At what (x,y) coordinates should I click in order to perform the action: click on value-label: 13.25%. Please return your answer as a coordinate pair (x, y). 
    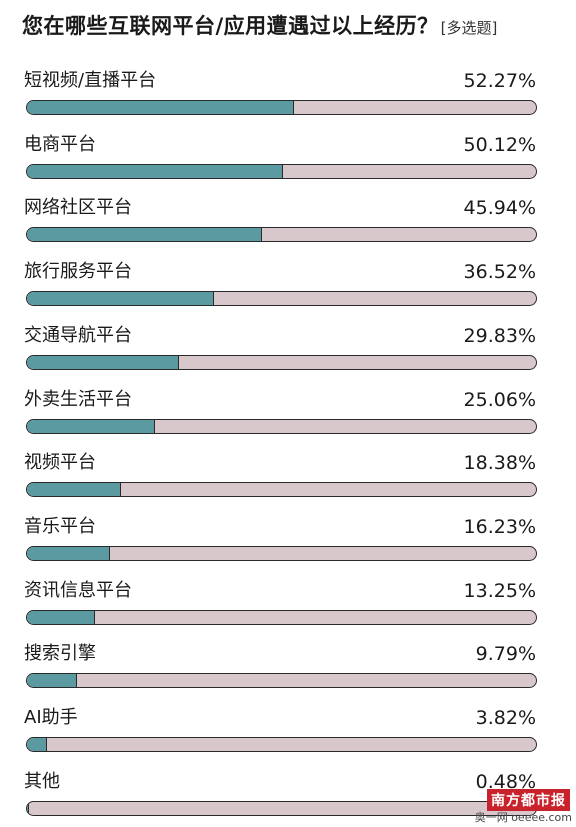
    Looking at the image, I should click on (499, 590).